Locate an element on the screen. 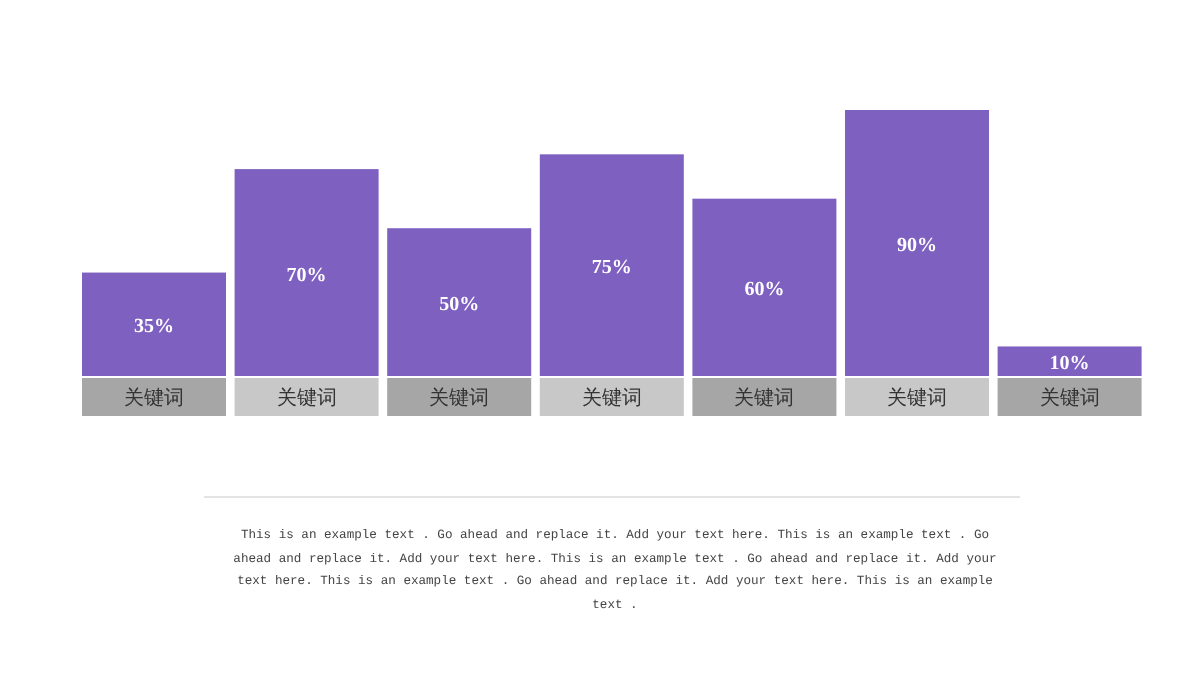  data-label: 60% is located at coordinates (764, 290).